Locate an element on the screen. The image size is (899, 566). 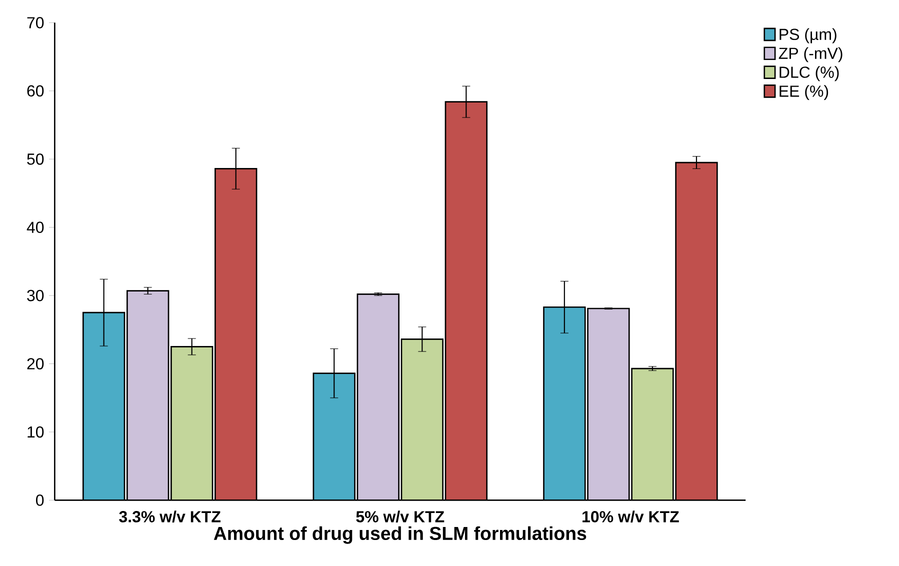
y-tick-label: 30 is located at coordinates (35, 296).